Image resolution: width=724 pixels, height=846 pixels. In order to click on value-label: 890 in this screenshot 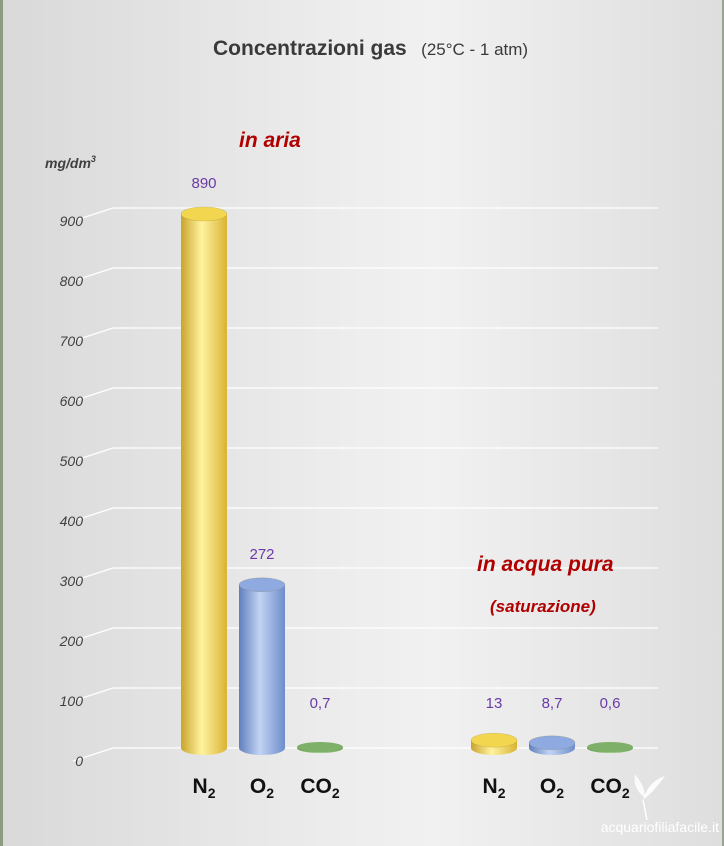, I will do `click(203, 183)`.